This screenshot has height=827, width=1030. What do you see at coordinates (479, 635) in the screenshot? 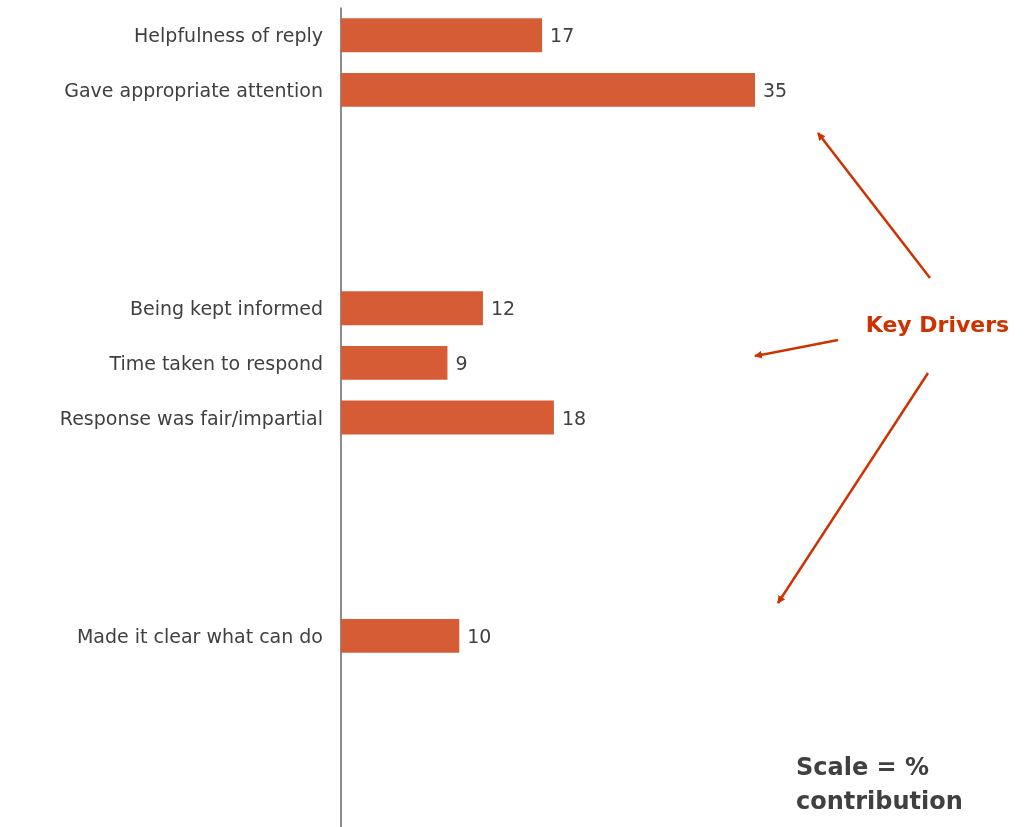
I see `data-label: 10` at bounding box center [479, 635].